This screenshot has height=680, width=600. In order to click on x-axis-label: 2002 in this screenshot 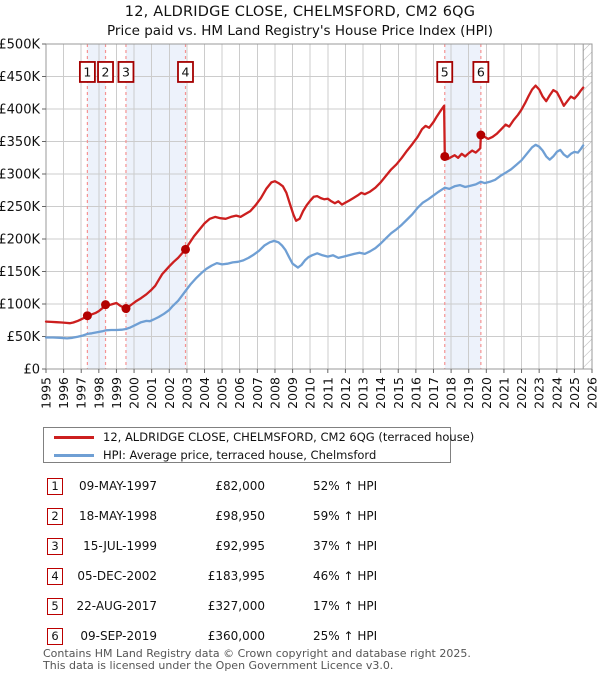, I will do `click(169, 393)`.